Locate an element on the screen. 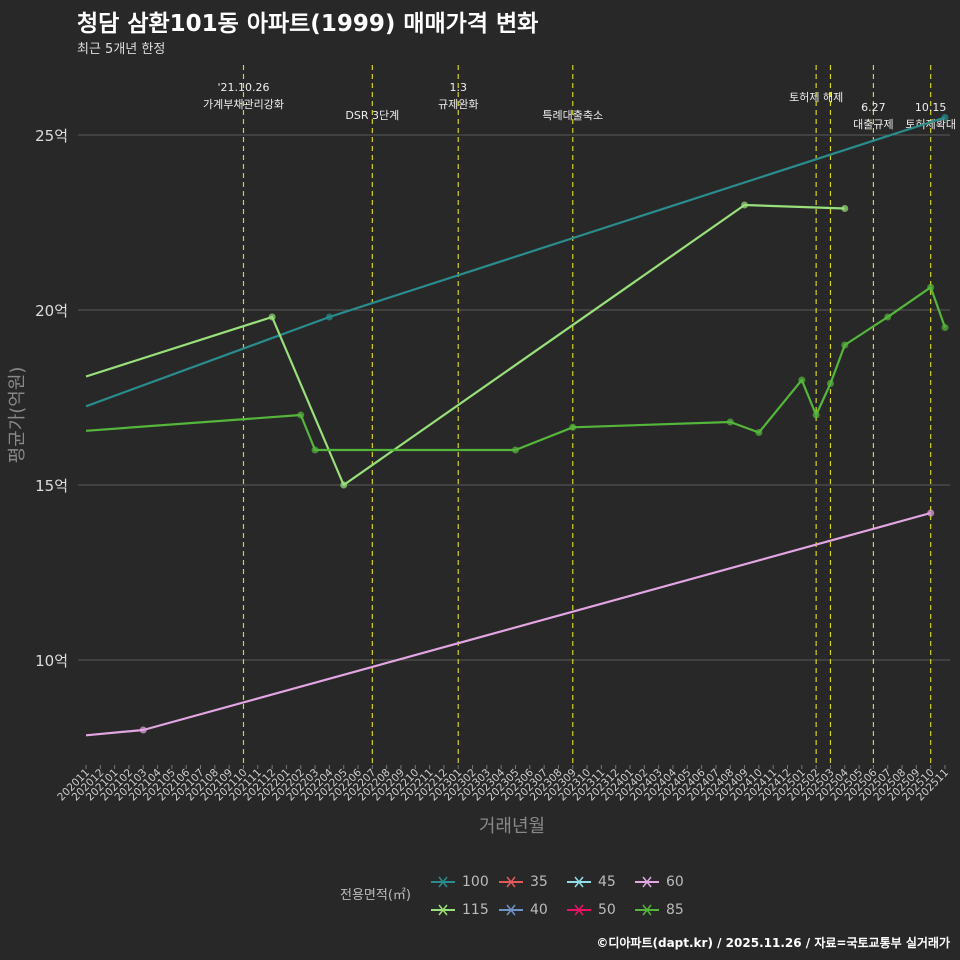  legend-label: 60 is located at coordinates (675, 882).